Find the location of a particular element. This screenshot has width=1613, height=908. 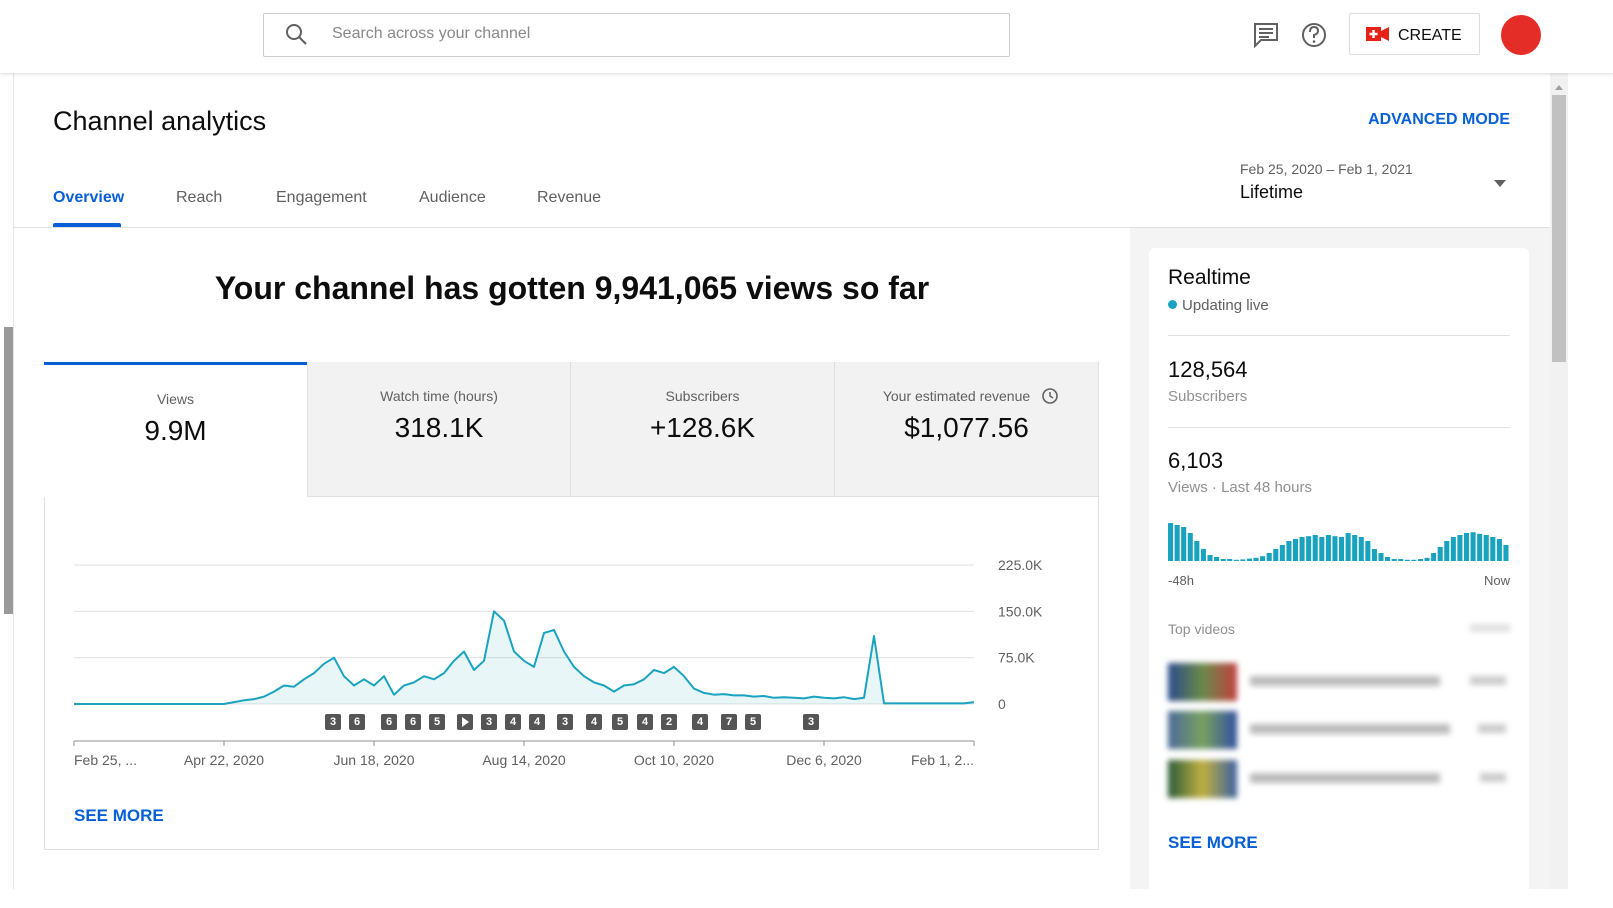

metric-value: $1,077.56 is located at coordinates (966, 427).